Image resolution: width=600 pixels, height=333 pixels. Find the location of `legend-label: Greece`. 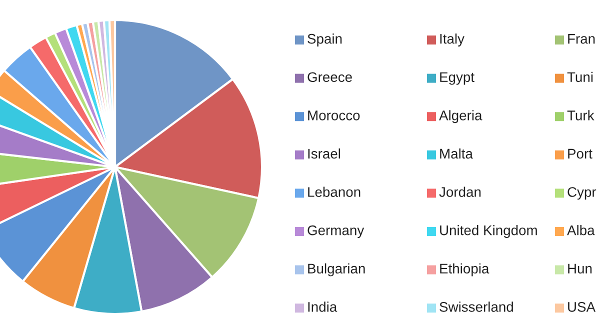

legend-label: Greece is located at coordinates (330, 77).